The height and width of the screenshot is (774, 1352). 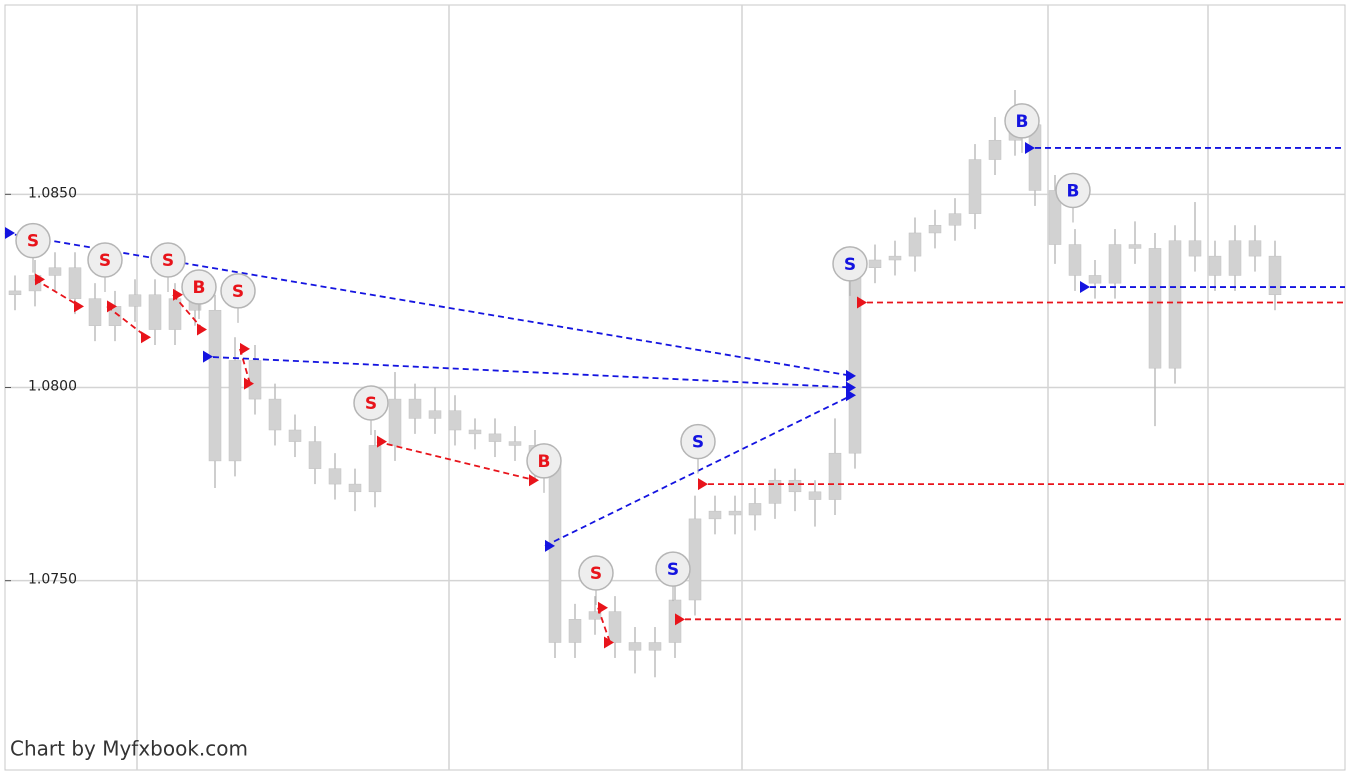 What do you see at coordinates (52, 193) in the screenshot?
I see `y-tick-label: 1.0850` at bounding box center [52, 193].